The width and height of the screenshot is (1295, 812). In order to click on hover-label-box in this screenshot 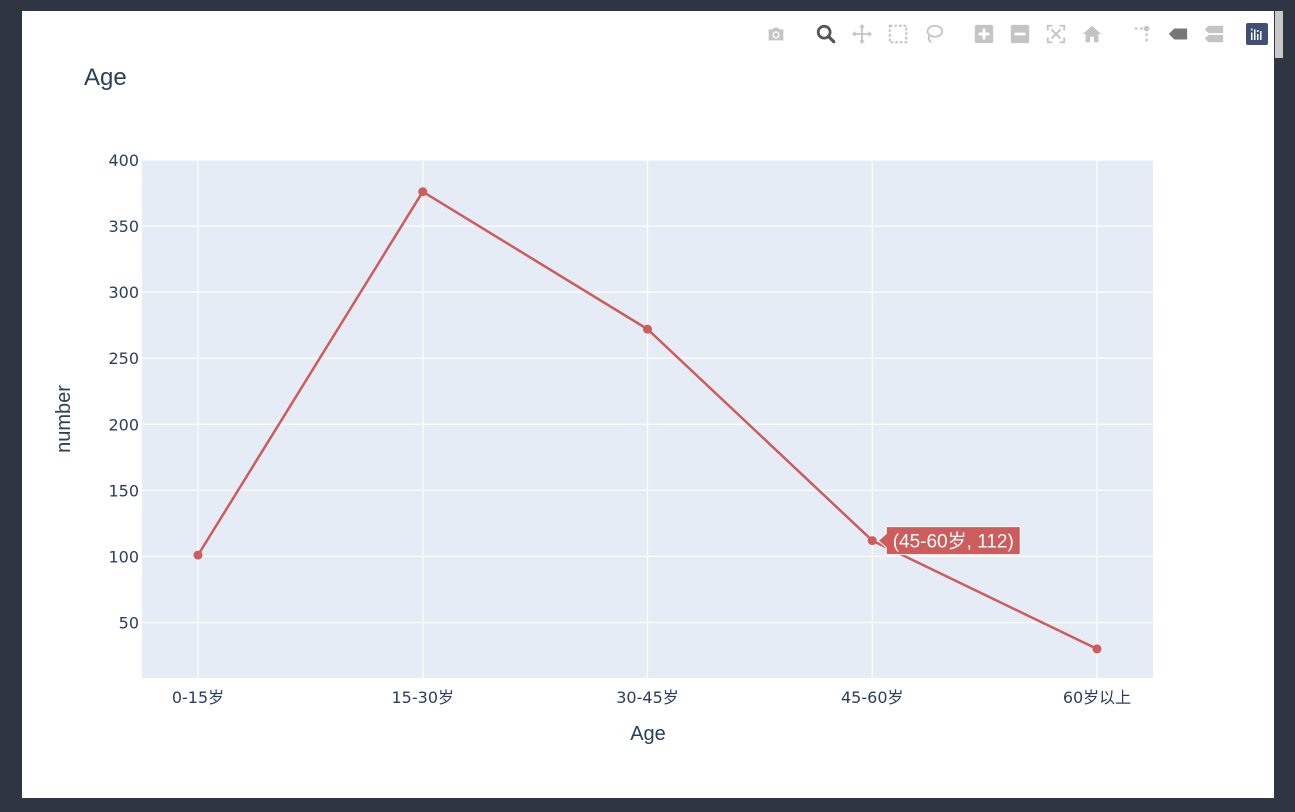, I will do `click(949, 541)`.